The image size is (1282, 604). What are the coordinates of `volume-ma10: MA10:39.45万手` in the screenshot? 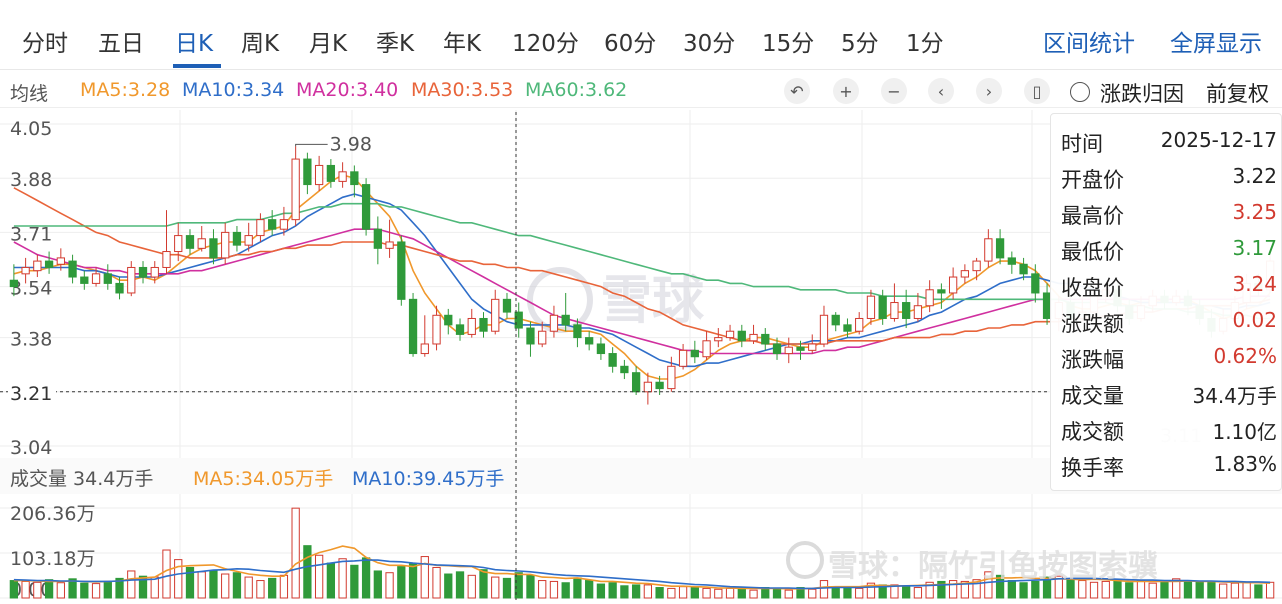 It's located at (428, 479).